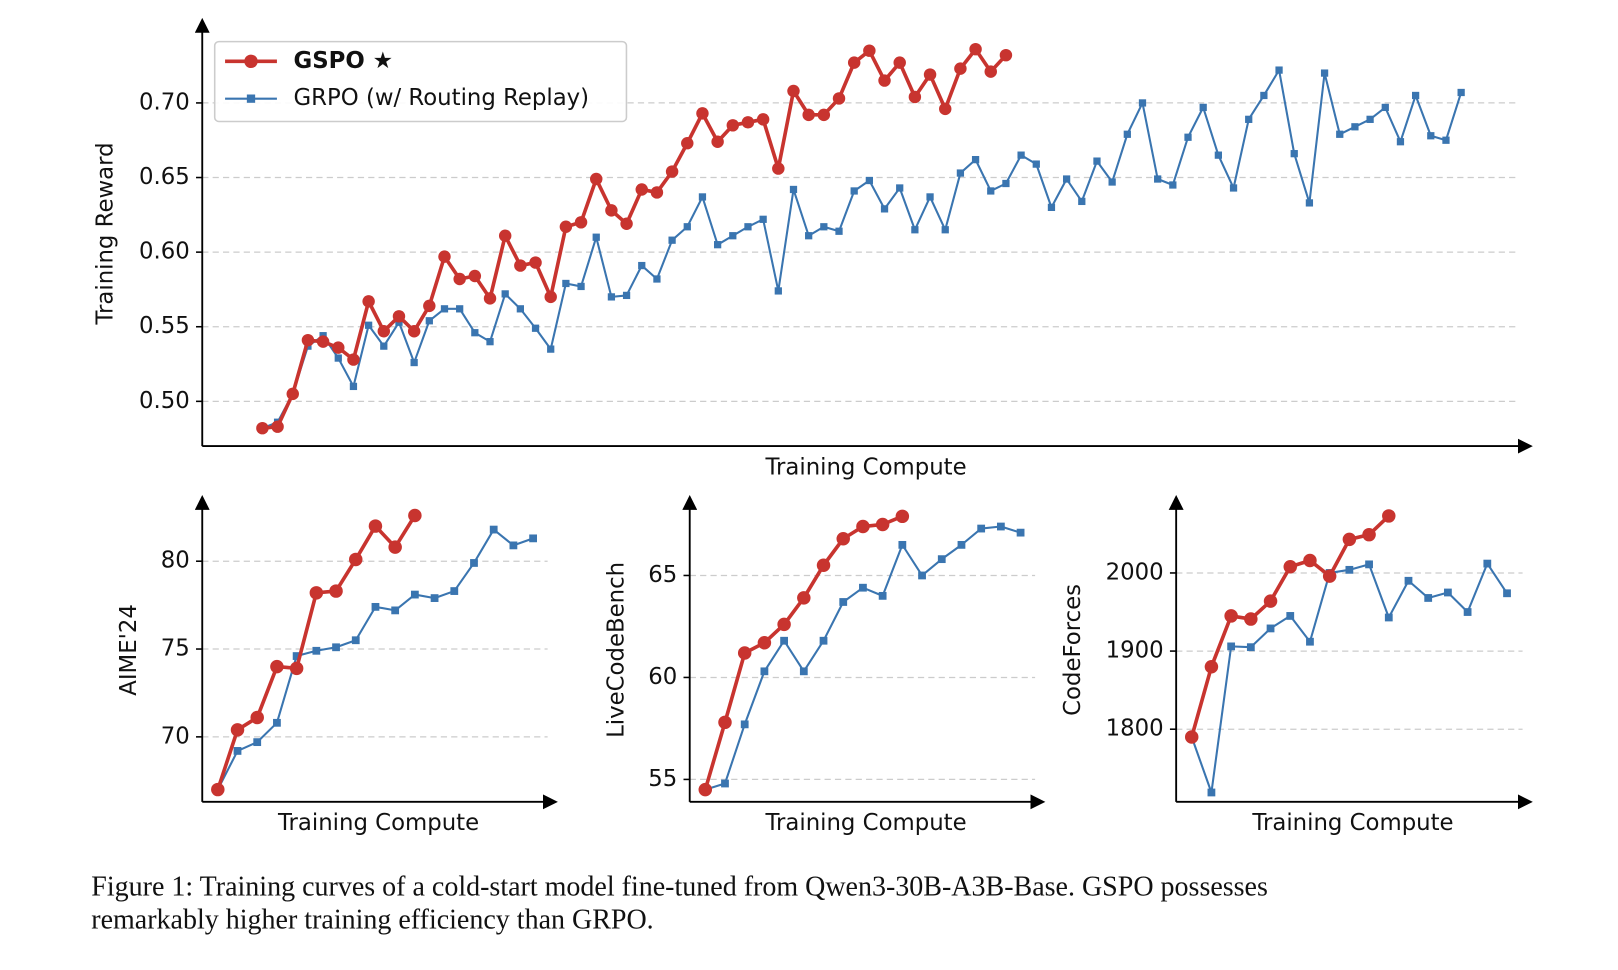  Describe the element at coordinates (662, 677) in the screenshot. I see `y-tick-label: 60` at that location.